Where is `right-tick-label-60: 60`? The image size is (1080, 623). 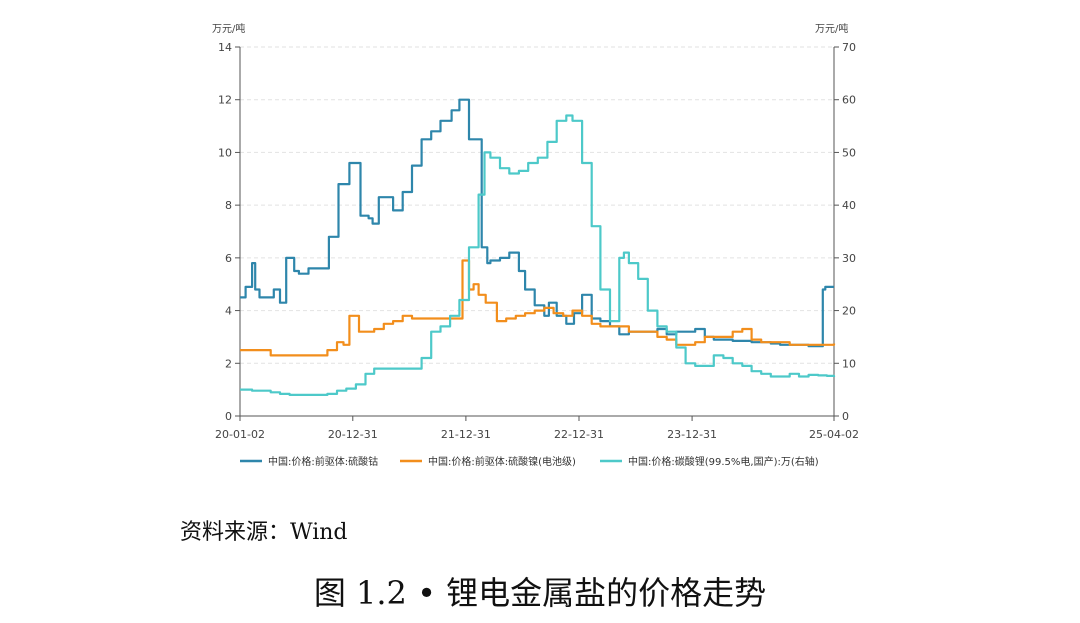
right-tick-label-60: 60 is located at coordinates (849, 100).